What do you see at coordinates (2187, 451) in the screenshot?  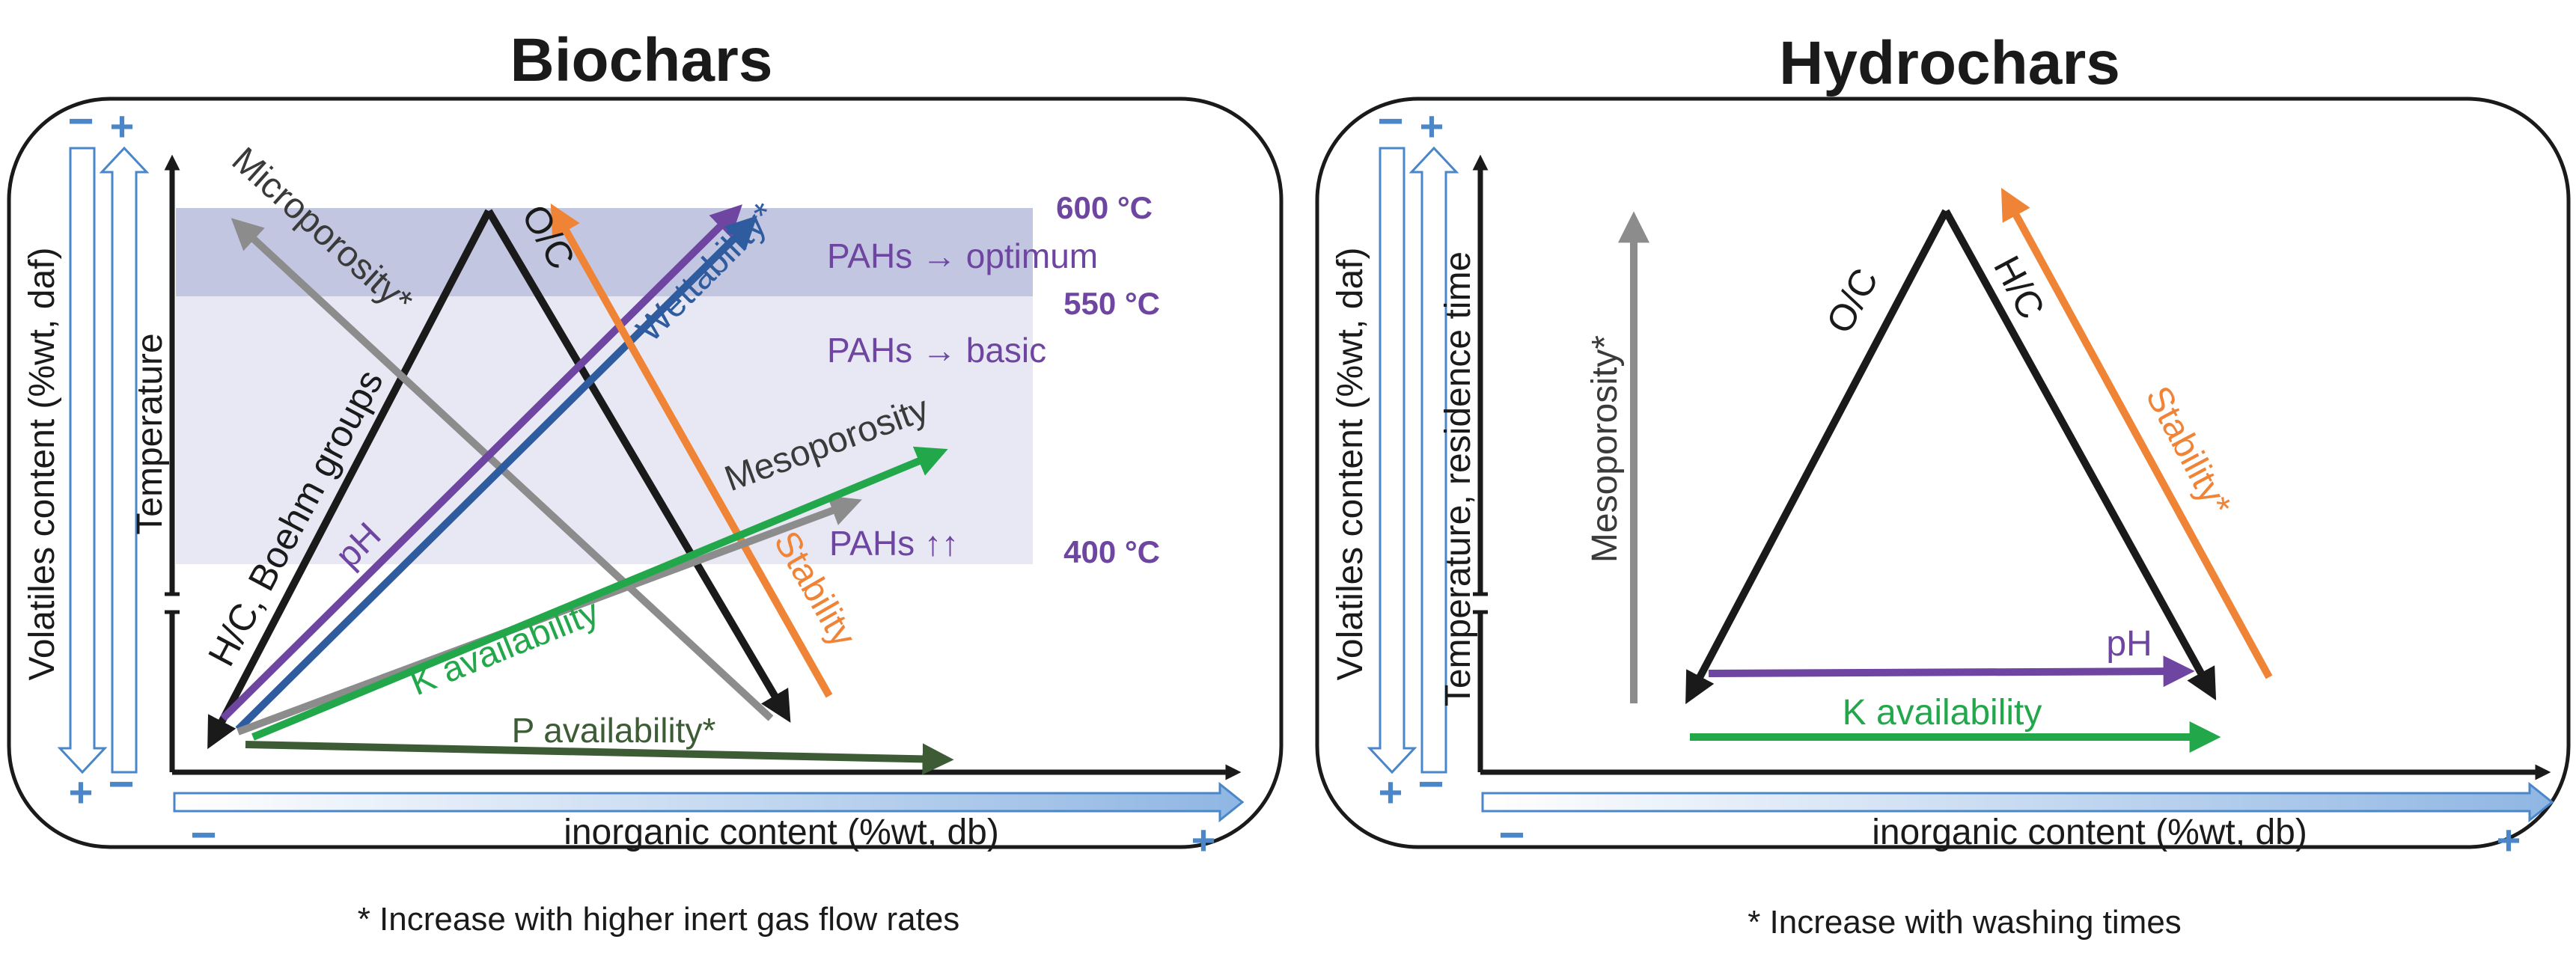 I see `hydro-stability-label: Stability*` at bounding box center [2187, 451].